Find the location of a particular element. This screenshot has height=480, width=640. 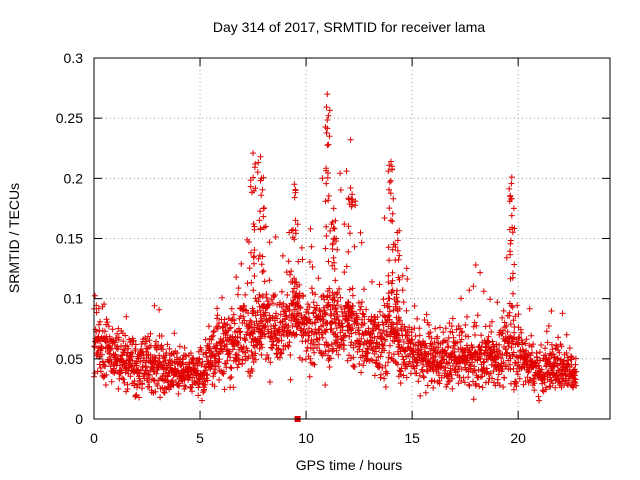

y-tick-label: 0.3 is located at coordinates (74, 58).